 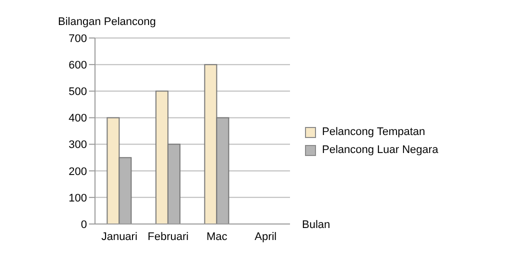 What do you see at coordinates (168, 236) in the screenshot?
I see `x-tick-label: Februari` at bounding box center [168, 236].